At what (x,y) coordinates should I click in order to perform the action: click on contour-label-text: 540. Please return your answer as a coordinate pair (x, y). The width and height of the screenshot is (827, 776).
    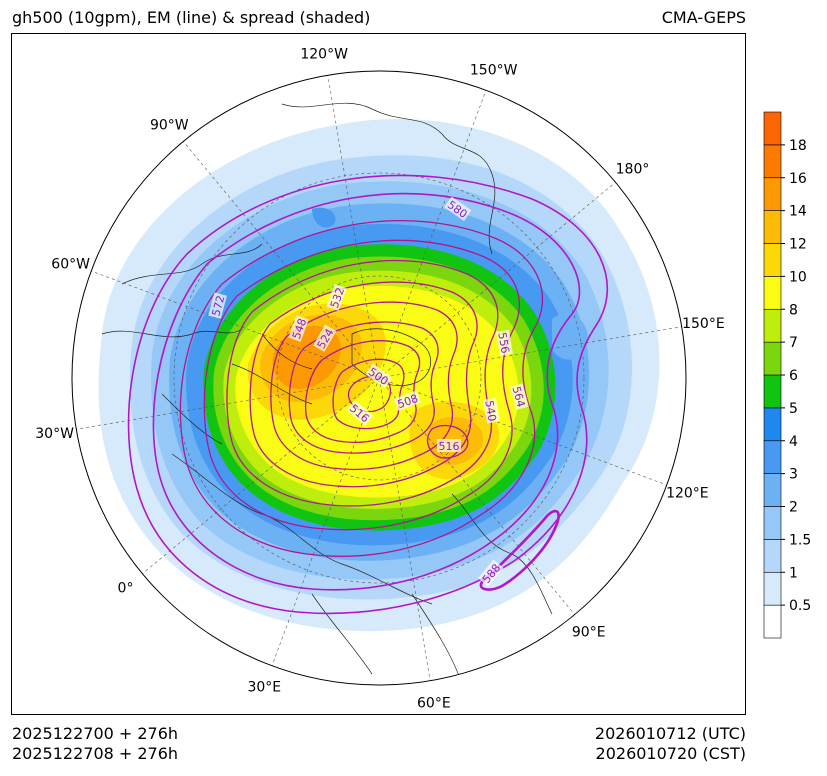
    Looking at the image, I should click on (490, 410).